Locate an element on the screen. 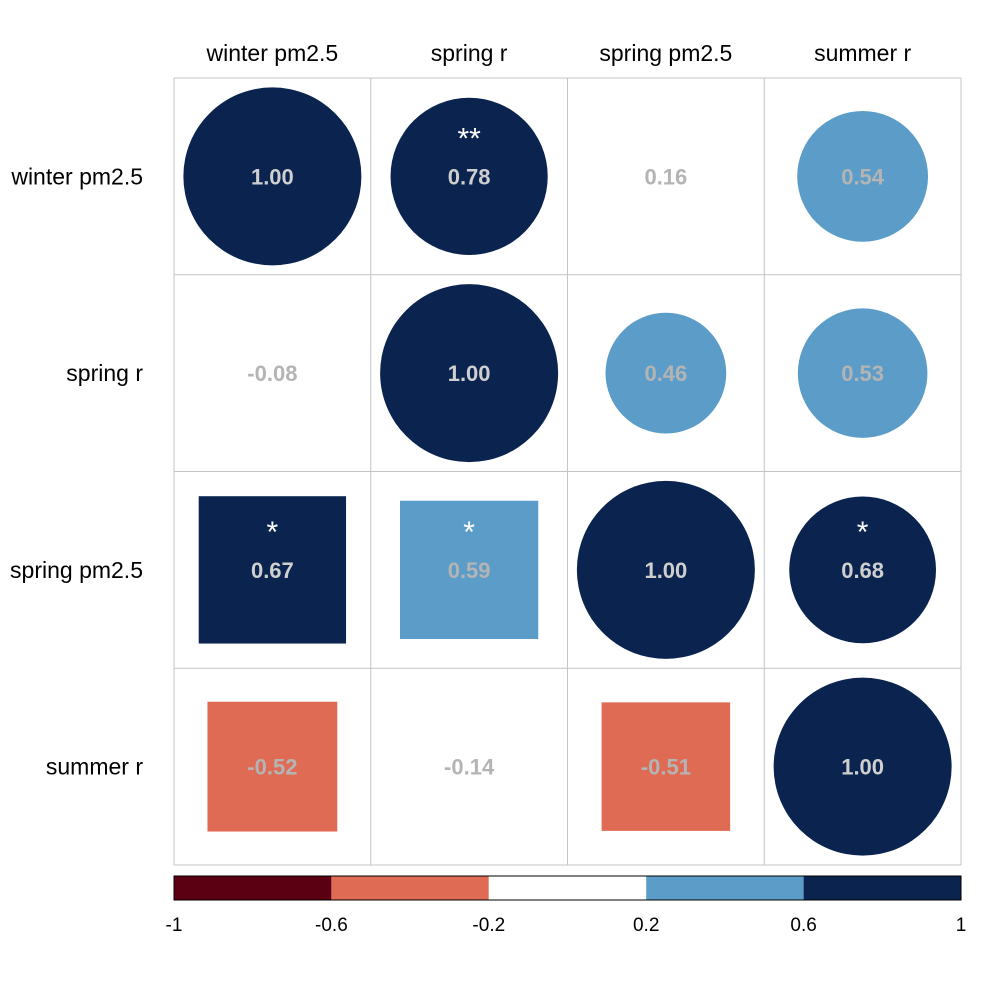 The image size is (1000, 1000). cell-r3-c1: 0.67 * is located at coordinates (272, 570).